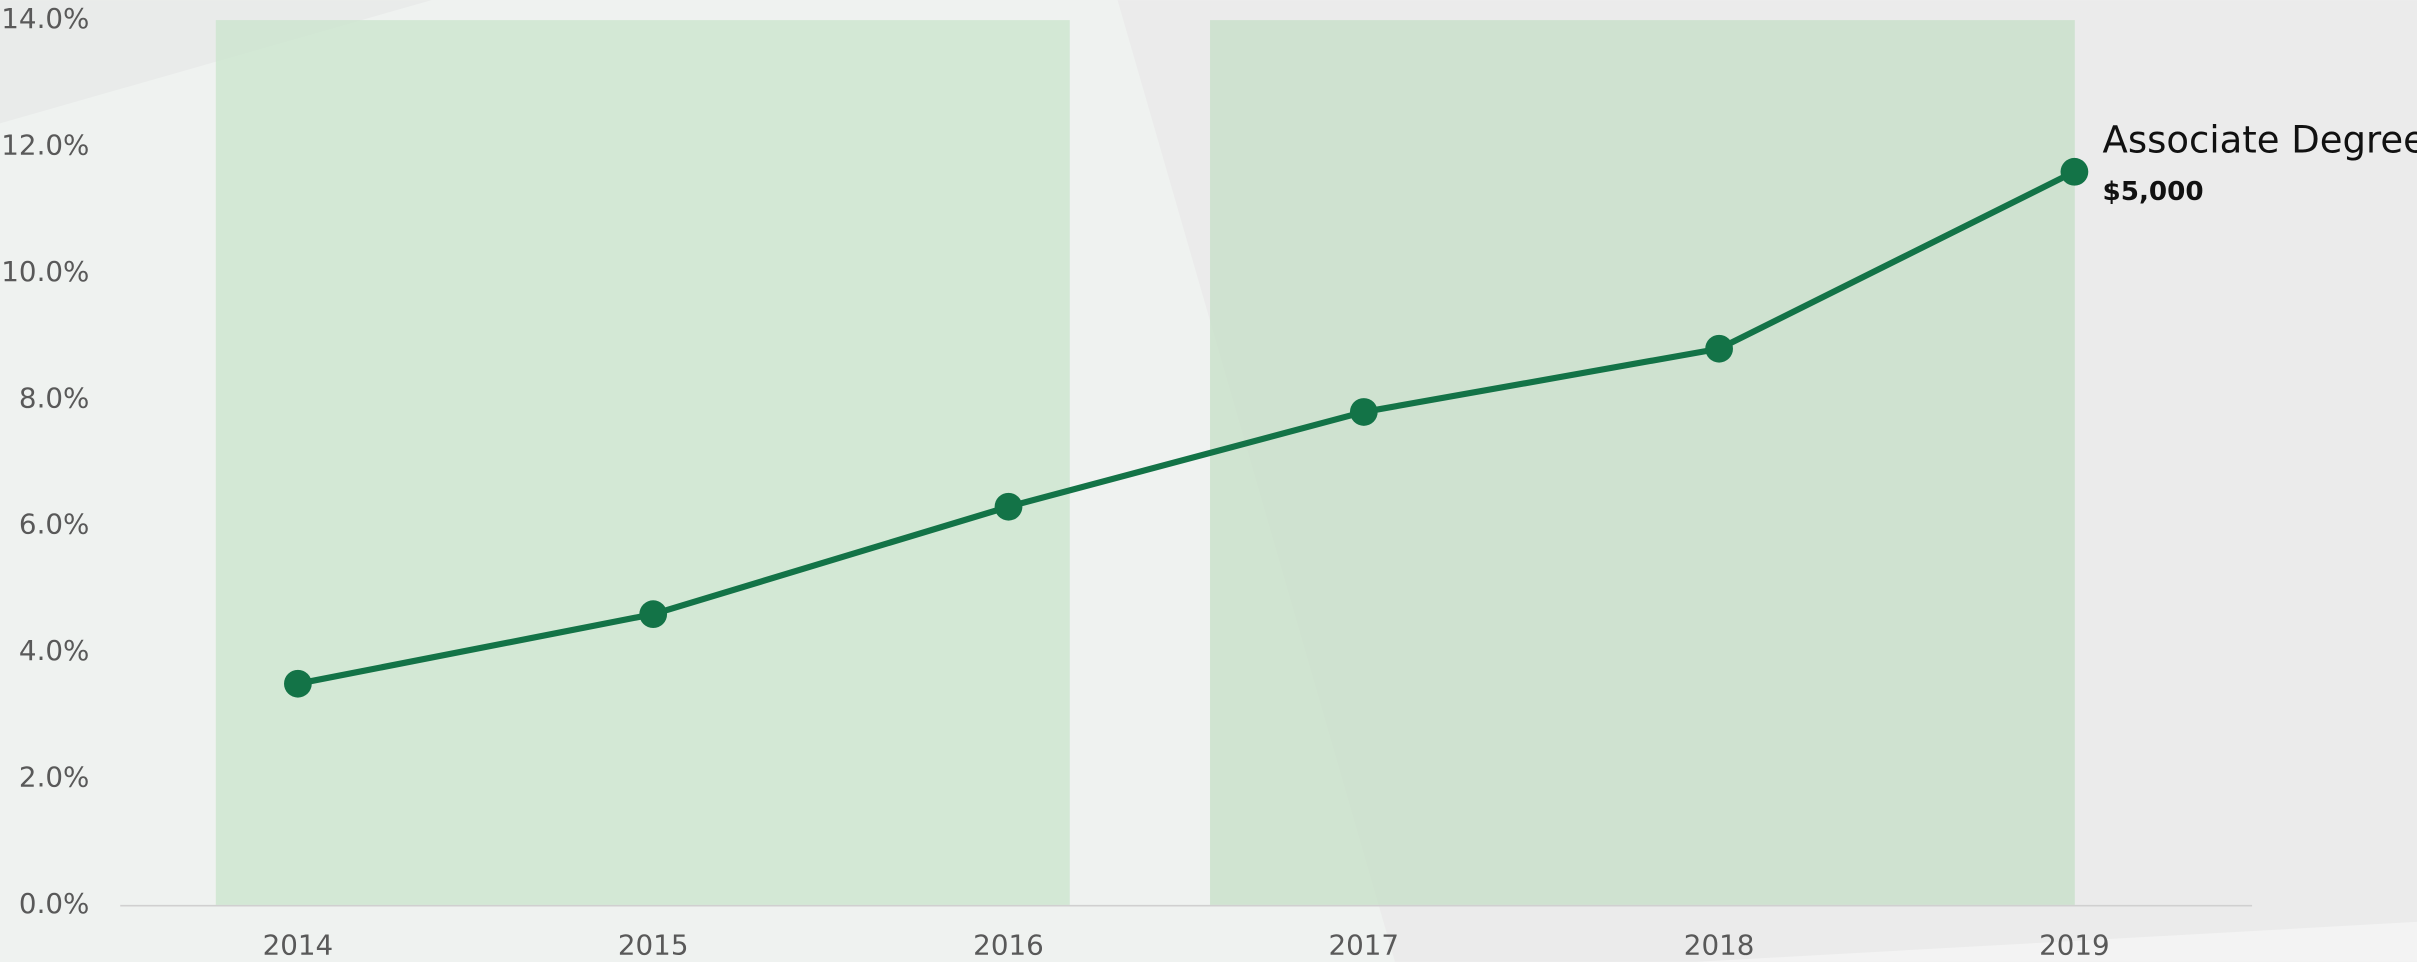 The height and width of the screenshot is (962, 2417). Describe the element at coordinates (45, 18) in the screenshot. I see `y-tick-label: 14.0%` at that location.